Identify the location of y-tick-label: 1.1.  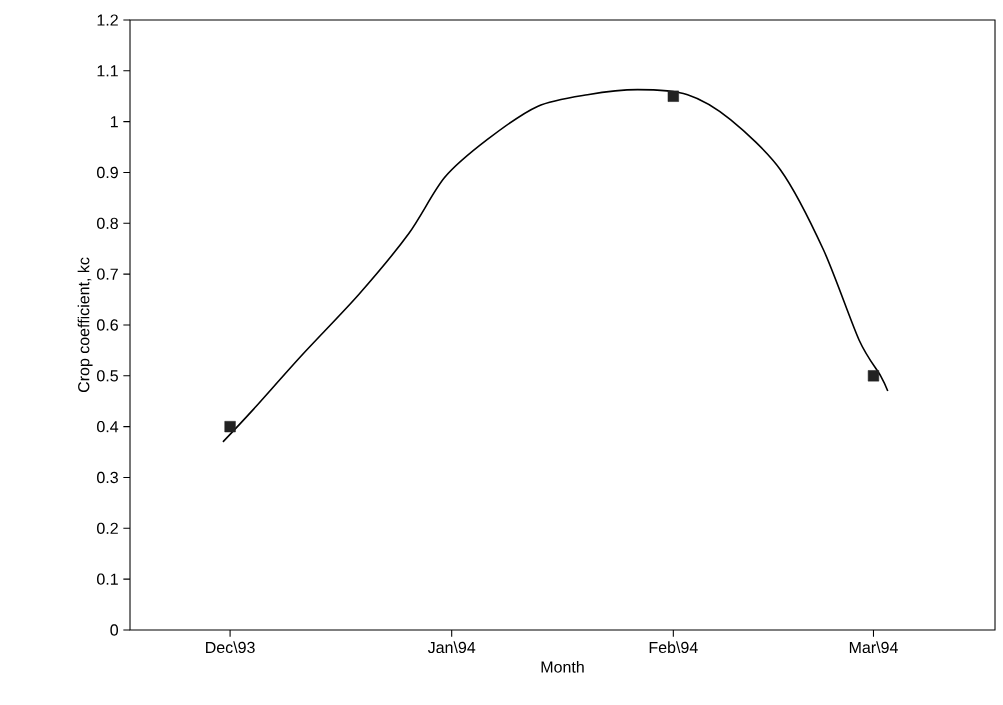
(107, 71).